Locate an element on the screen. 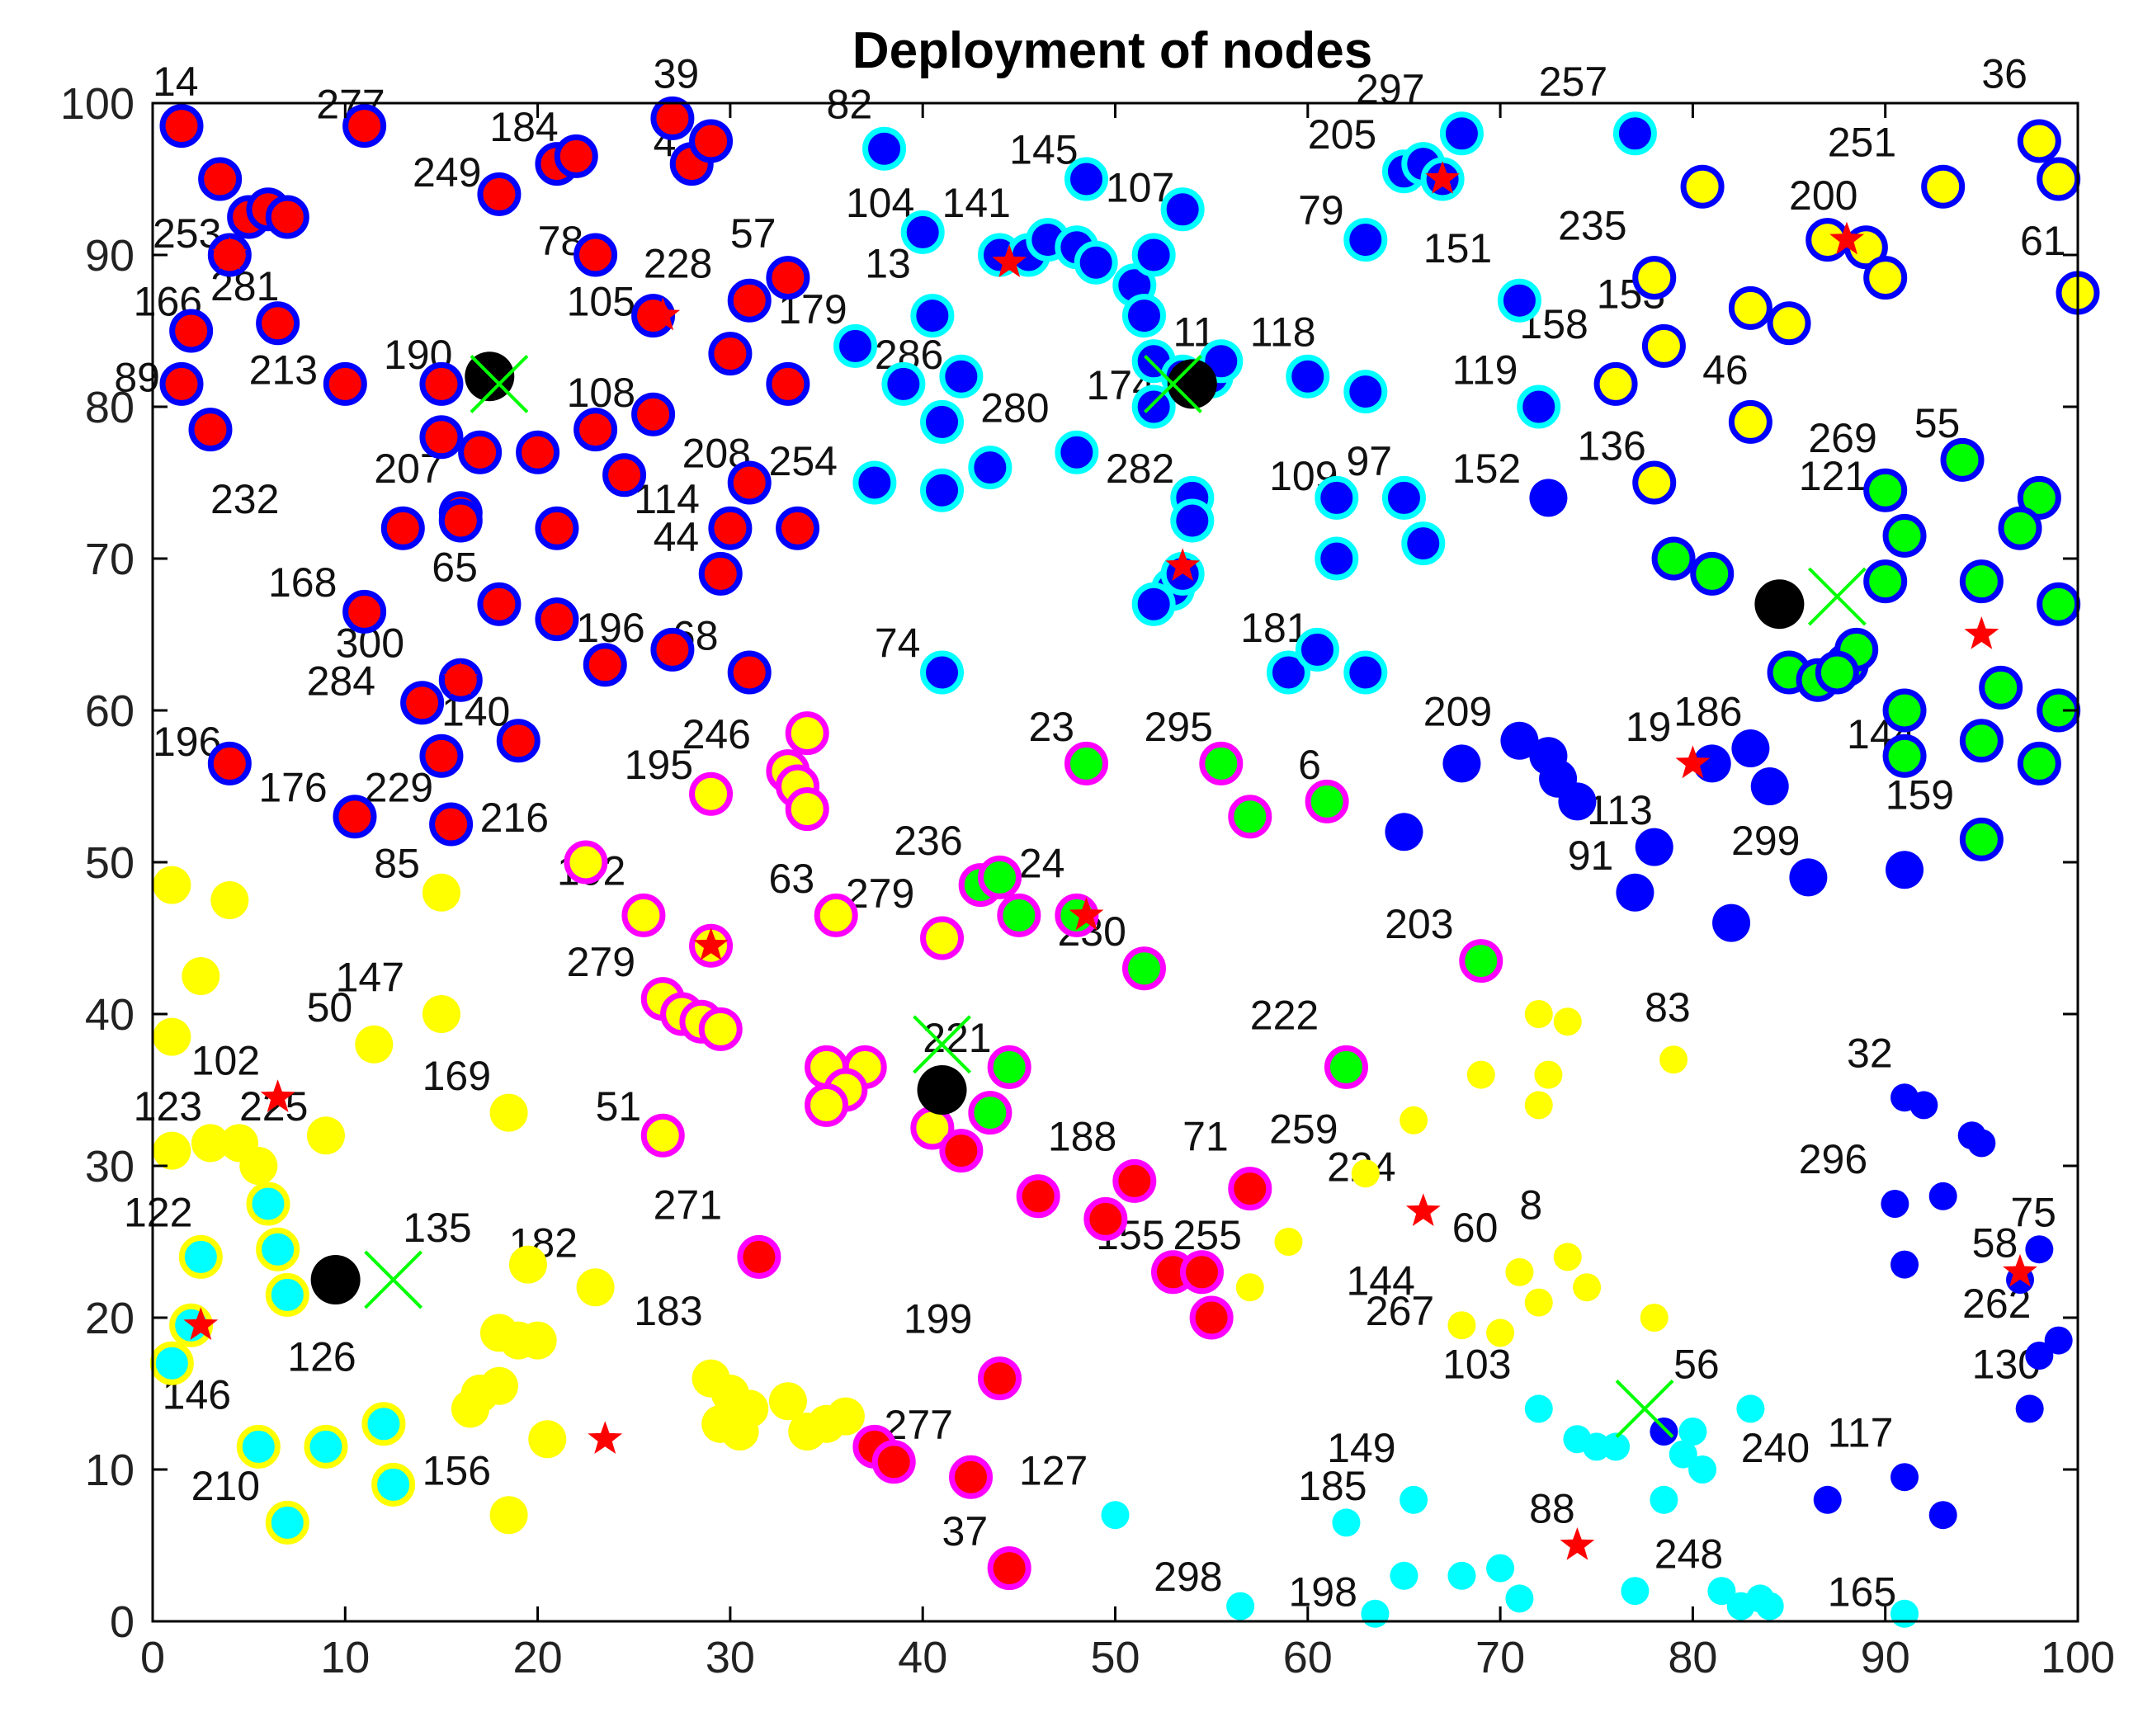 The image size is (2143, 1736). node-label: 149 is located at coordinates (1361, 1448).